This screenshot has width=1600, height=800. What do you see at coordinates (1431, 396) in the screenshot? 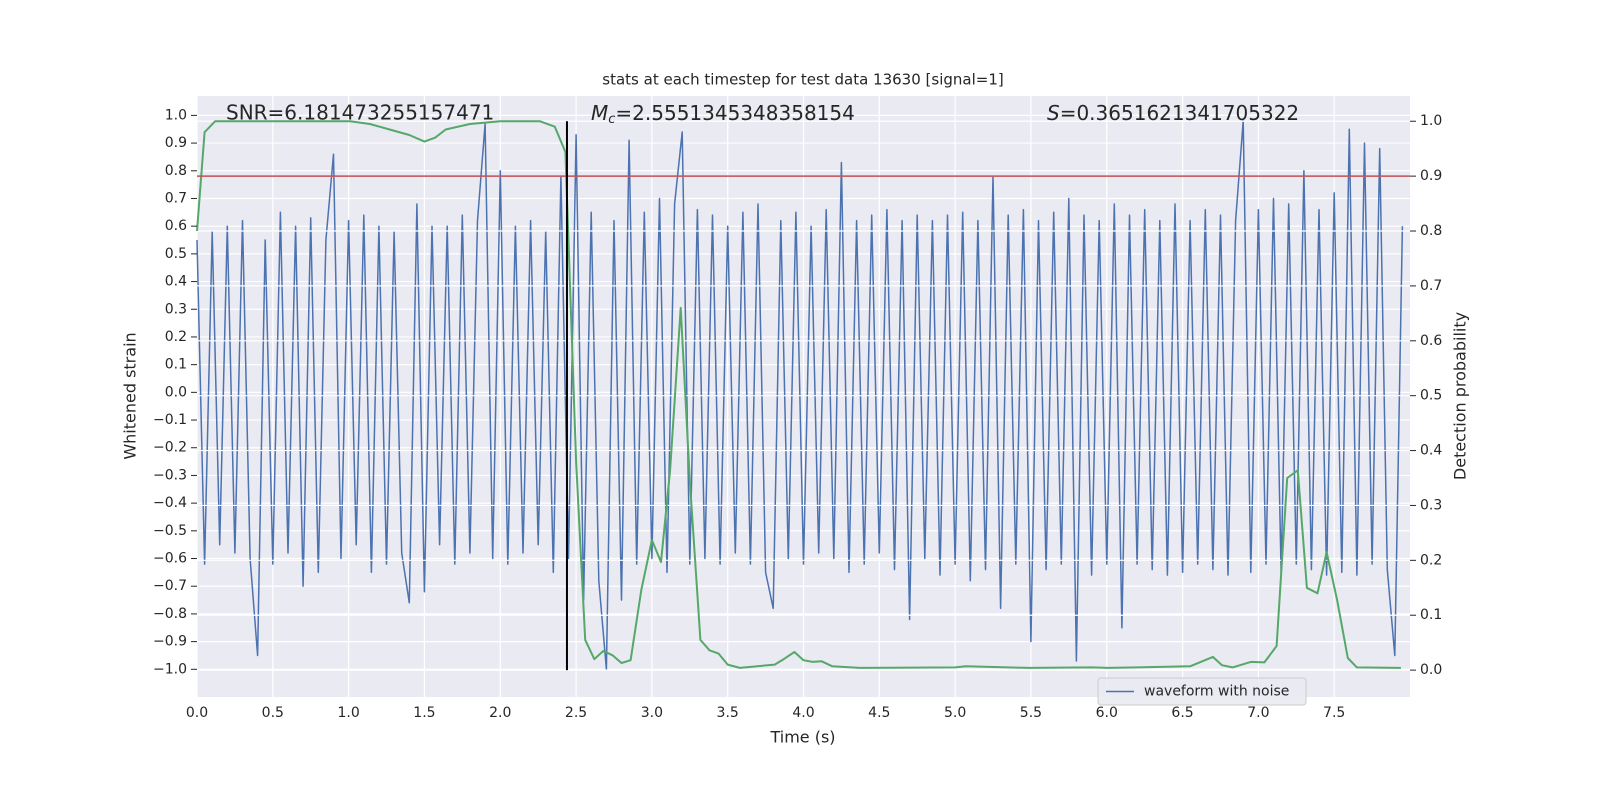
I see `y2-tick-label: 0.5` at bounding box center [1431, 396].